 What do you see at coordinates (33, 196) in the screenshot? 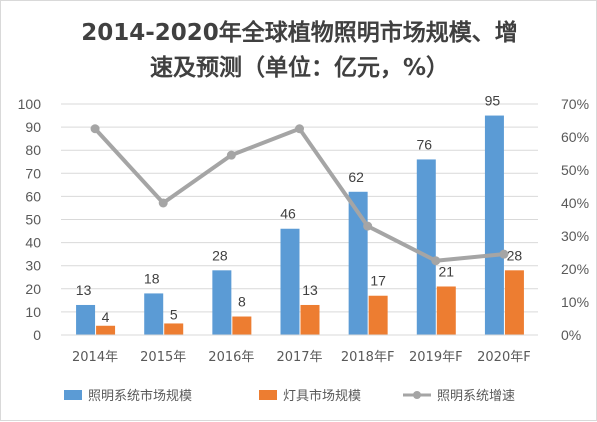
I see `y-left-tick-label: 60` at bounding box center [33, 196].